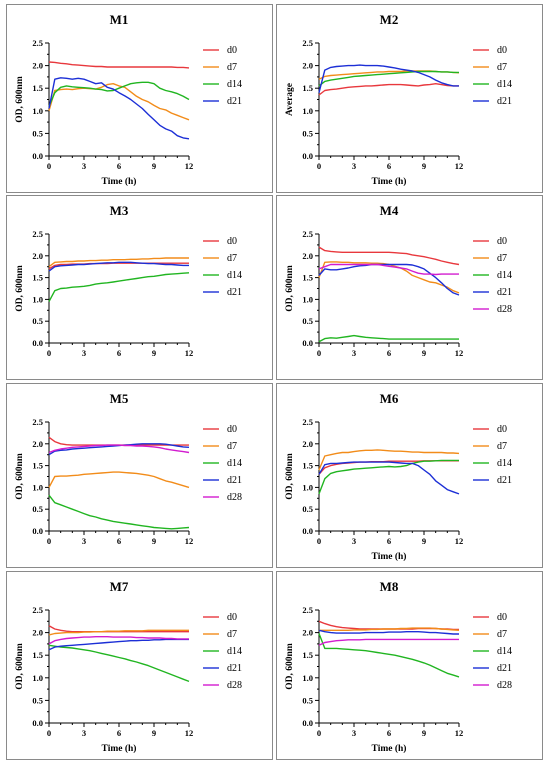 This screenshot has width=550, height=765. I want to click on series-line-d28, so click(388, 642).